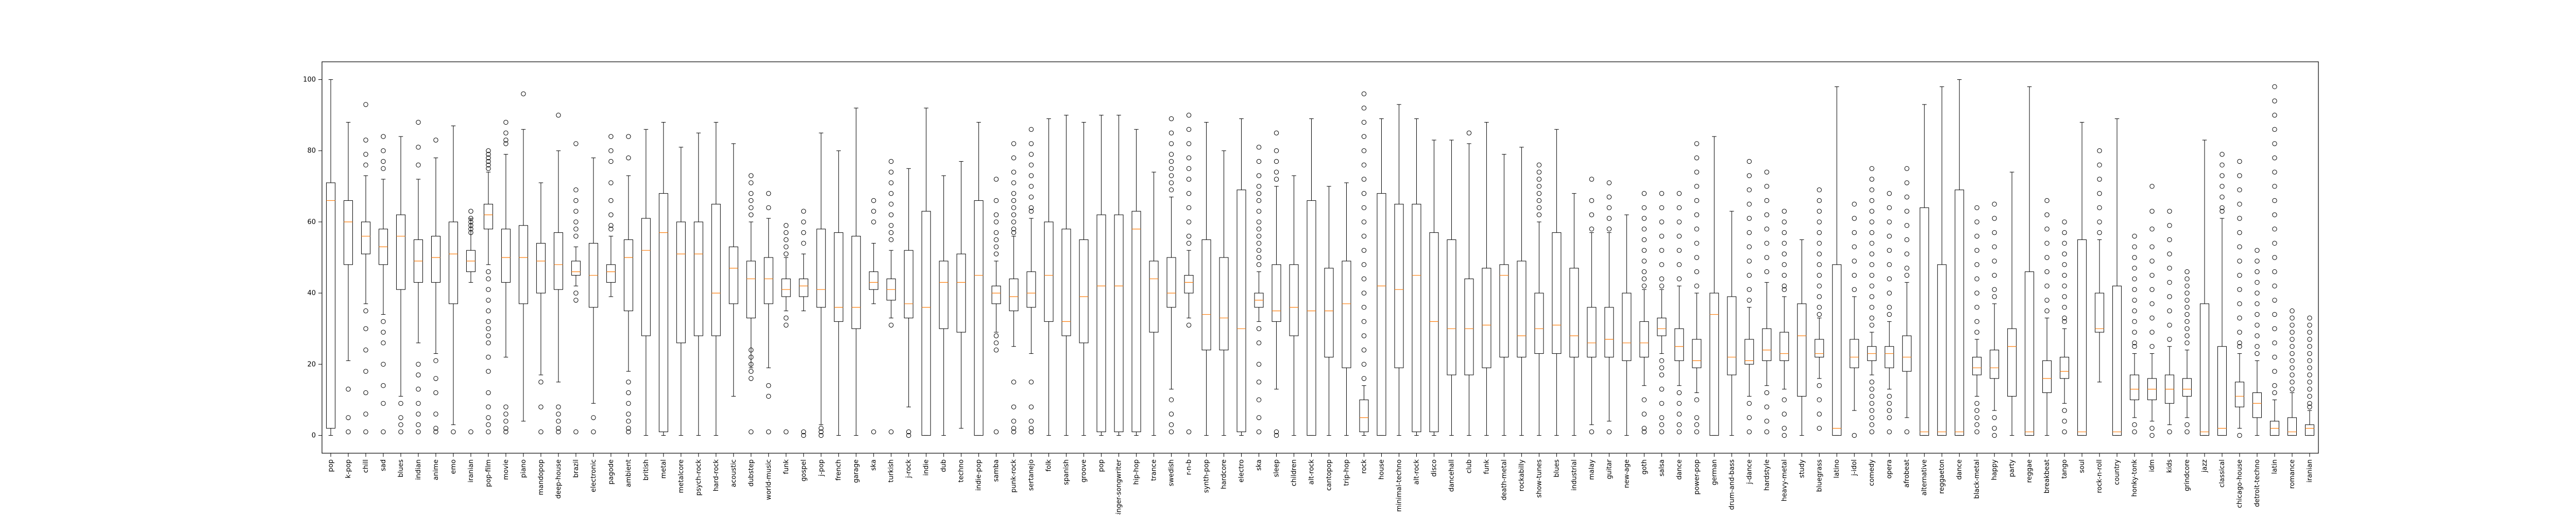 This screenshot has width=2576, height=515. I want to click on x-tick-label: electro, so click(1242, 471).